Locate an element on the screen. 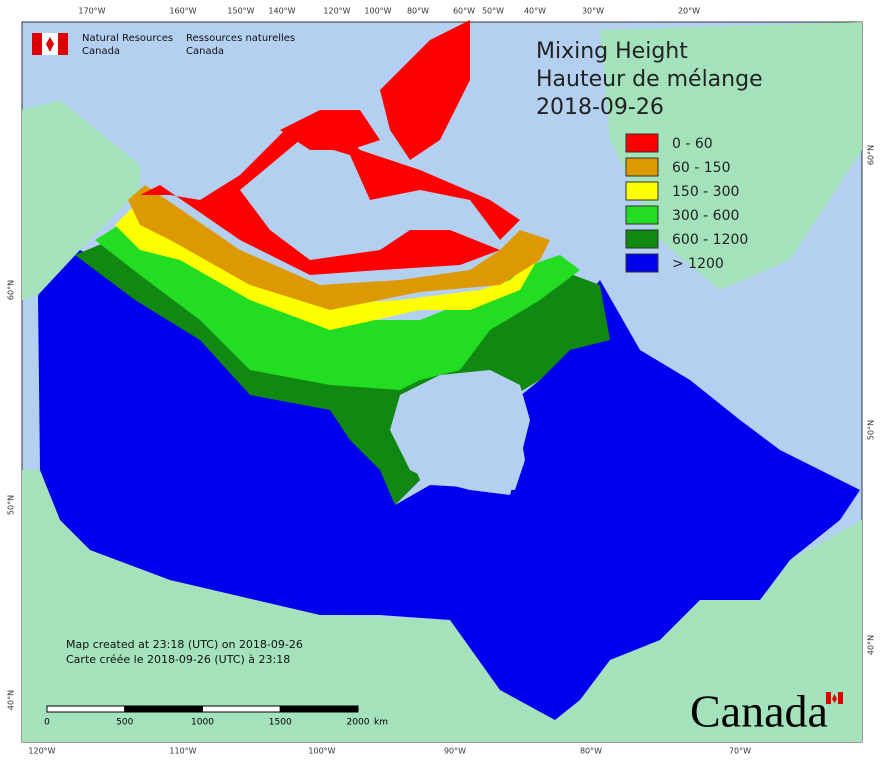 The image size is (880, 764). arctic-red is located at coordinates (330, 197).